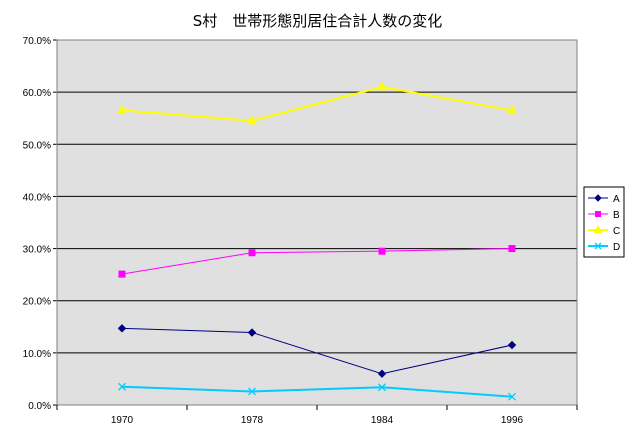  What do you see at coordinates (317, 391) in the screenshot?
I see `series-line-d` at bounding box center [317, 391].